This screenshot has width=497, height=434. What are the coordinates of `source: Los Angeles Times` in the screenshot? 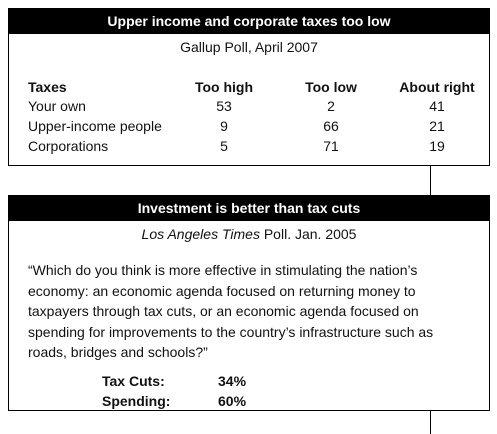 It's located at (200, 234).